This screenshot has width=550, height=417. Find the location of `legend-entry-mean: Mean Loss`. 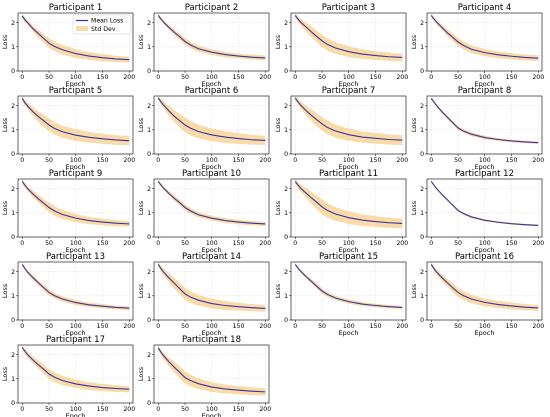

legend-entry-mean: Mean Loss is located at coordinates (107, 21).